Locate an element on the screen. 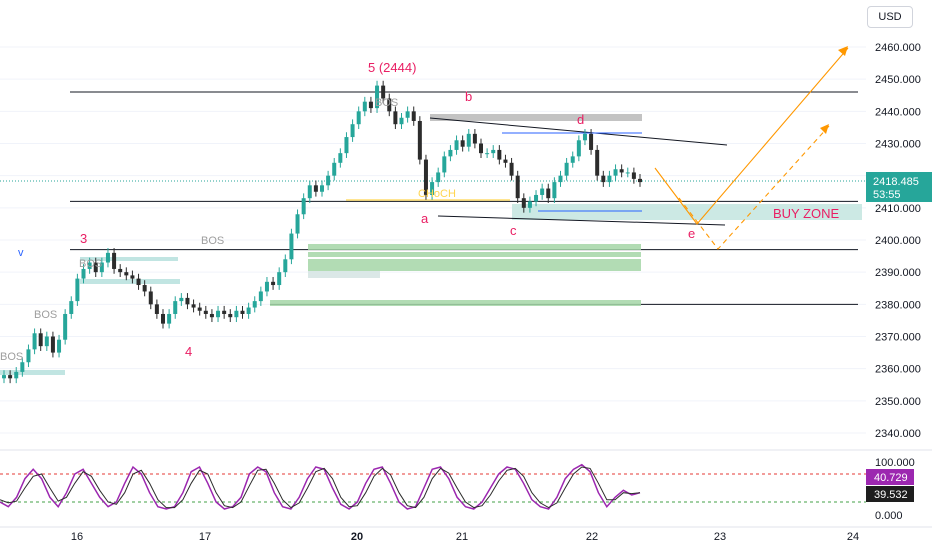 The image size is (932, 550). buy-zone-label: BUY ZONE is located at coordinates (806, 213).